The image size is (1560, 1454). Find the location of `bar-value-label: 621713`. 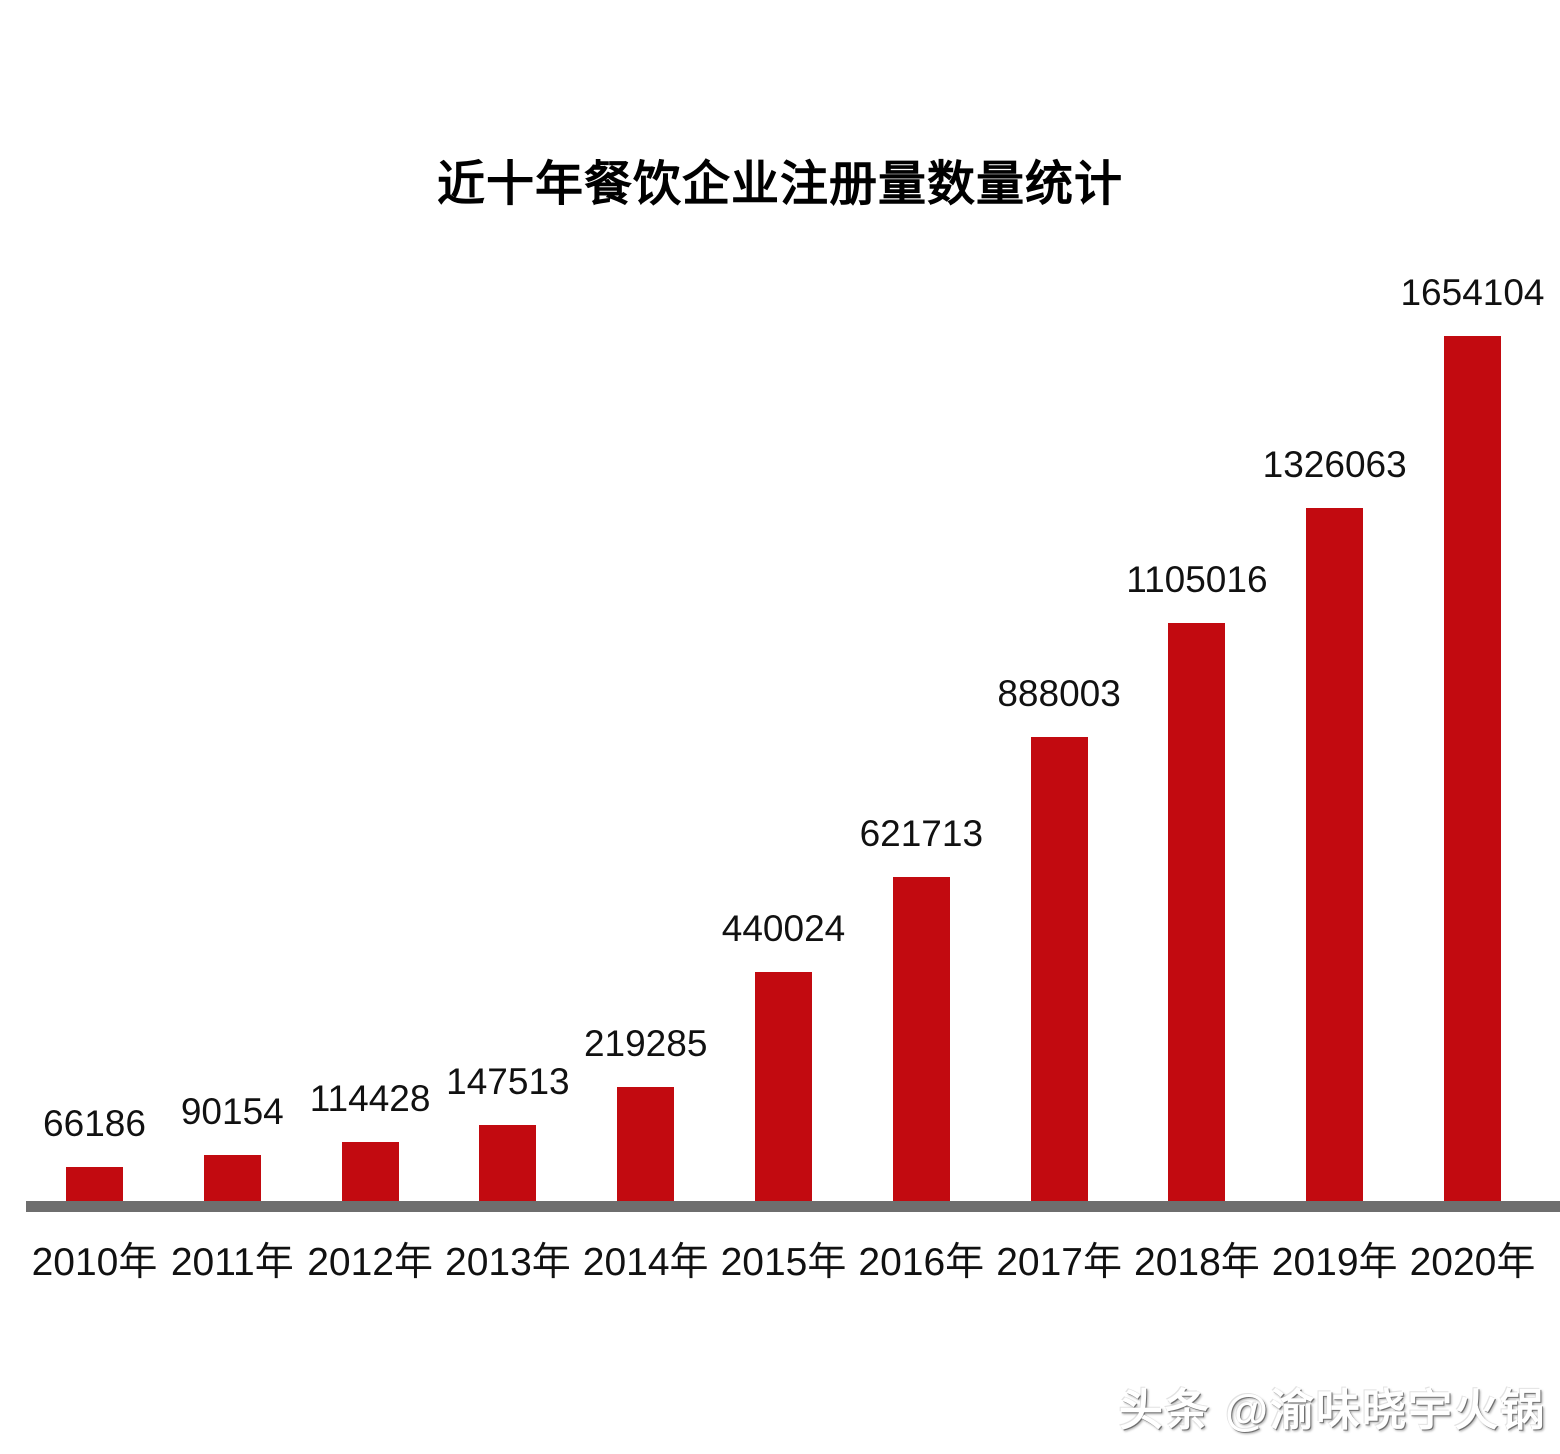

bar-value-label: 621713 is located at coordinates (921, 833).